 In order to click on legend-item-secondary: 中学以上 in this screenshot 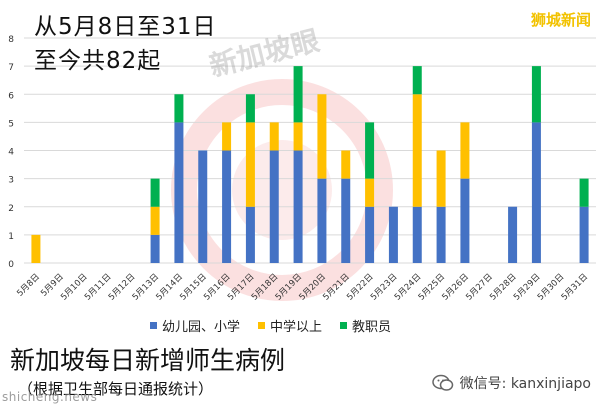, I will do `click(290, 325)`.